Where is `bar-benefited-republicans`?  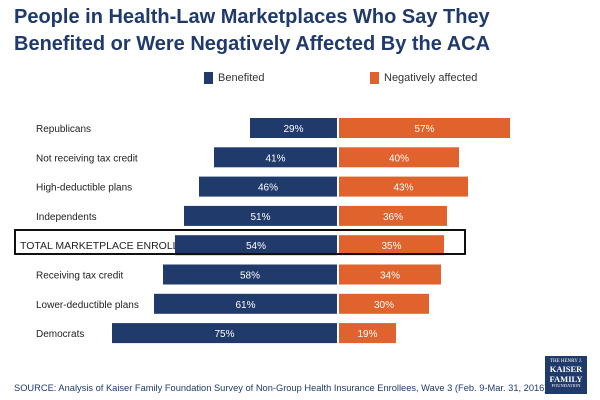 bar-benefited-republicans is located at coordinates (293, 128).